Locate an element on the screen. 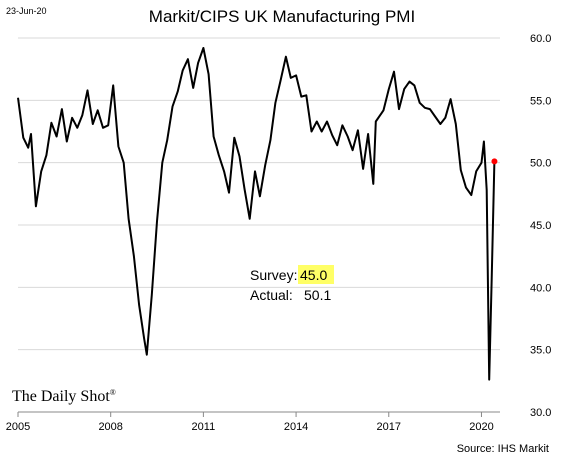 The height and width of the screenshot is (461, 564). x-tick-label: 2014 is located at coordinates (296, 427).